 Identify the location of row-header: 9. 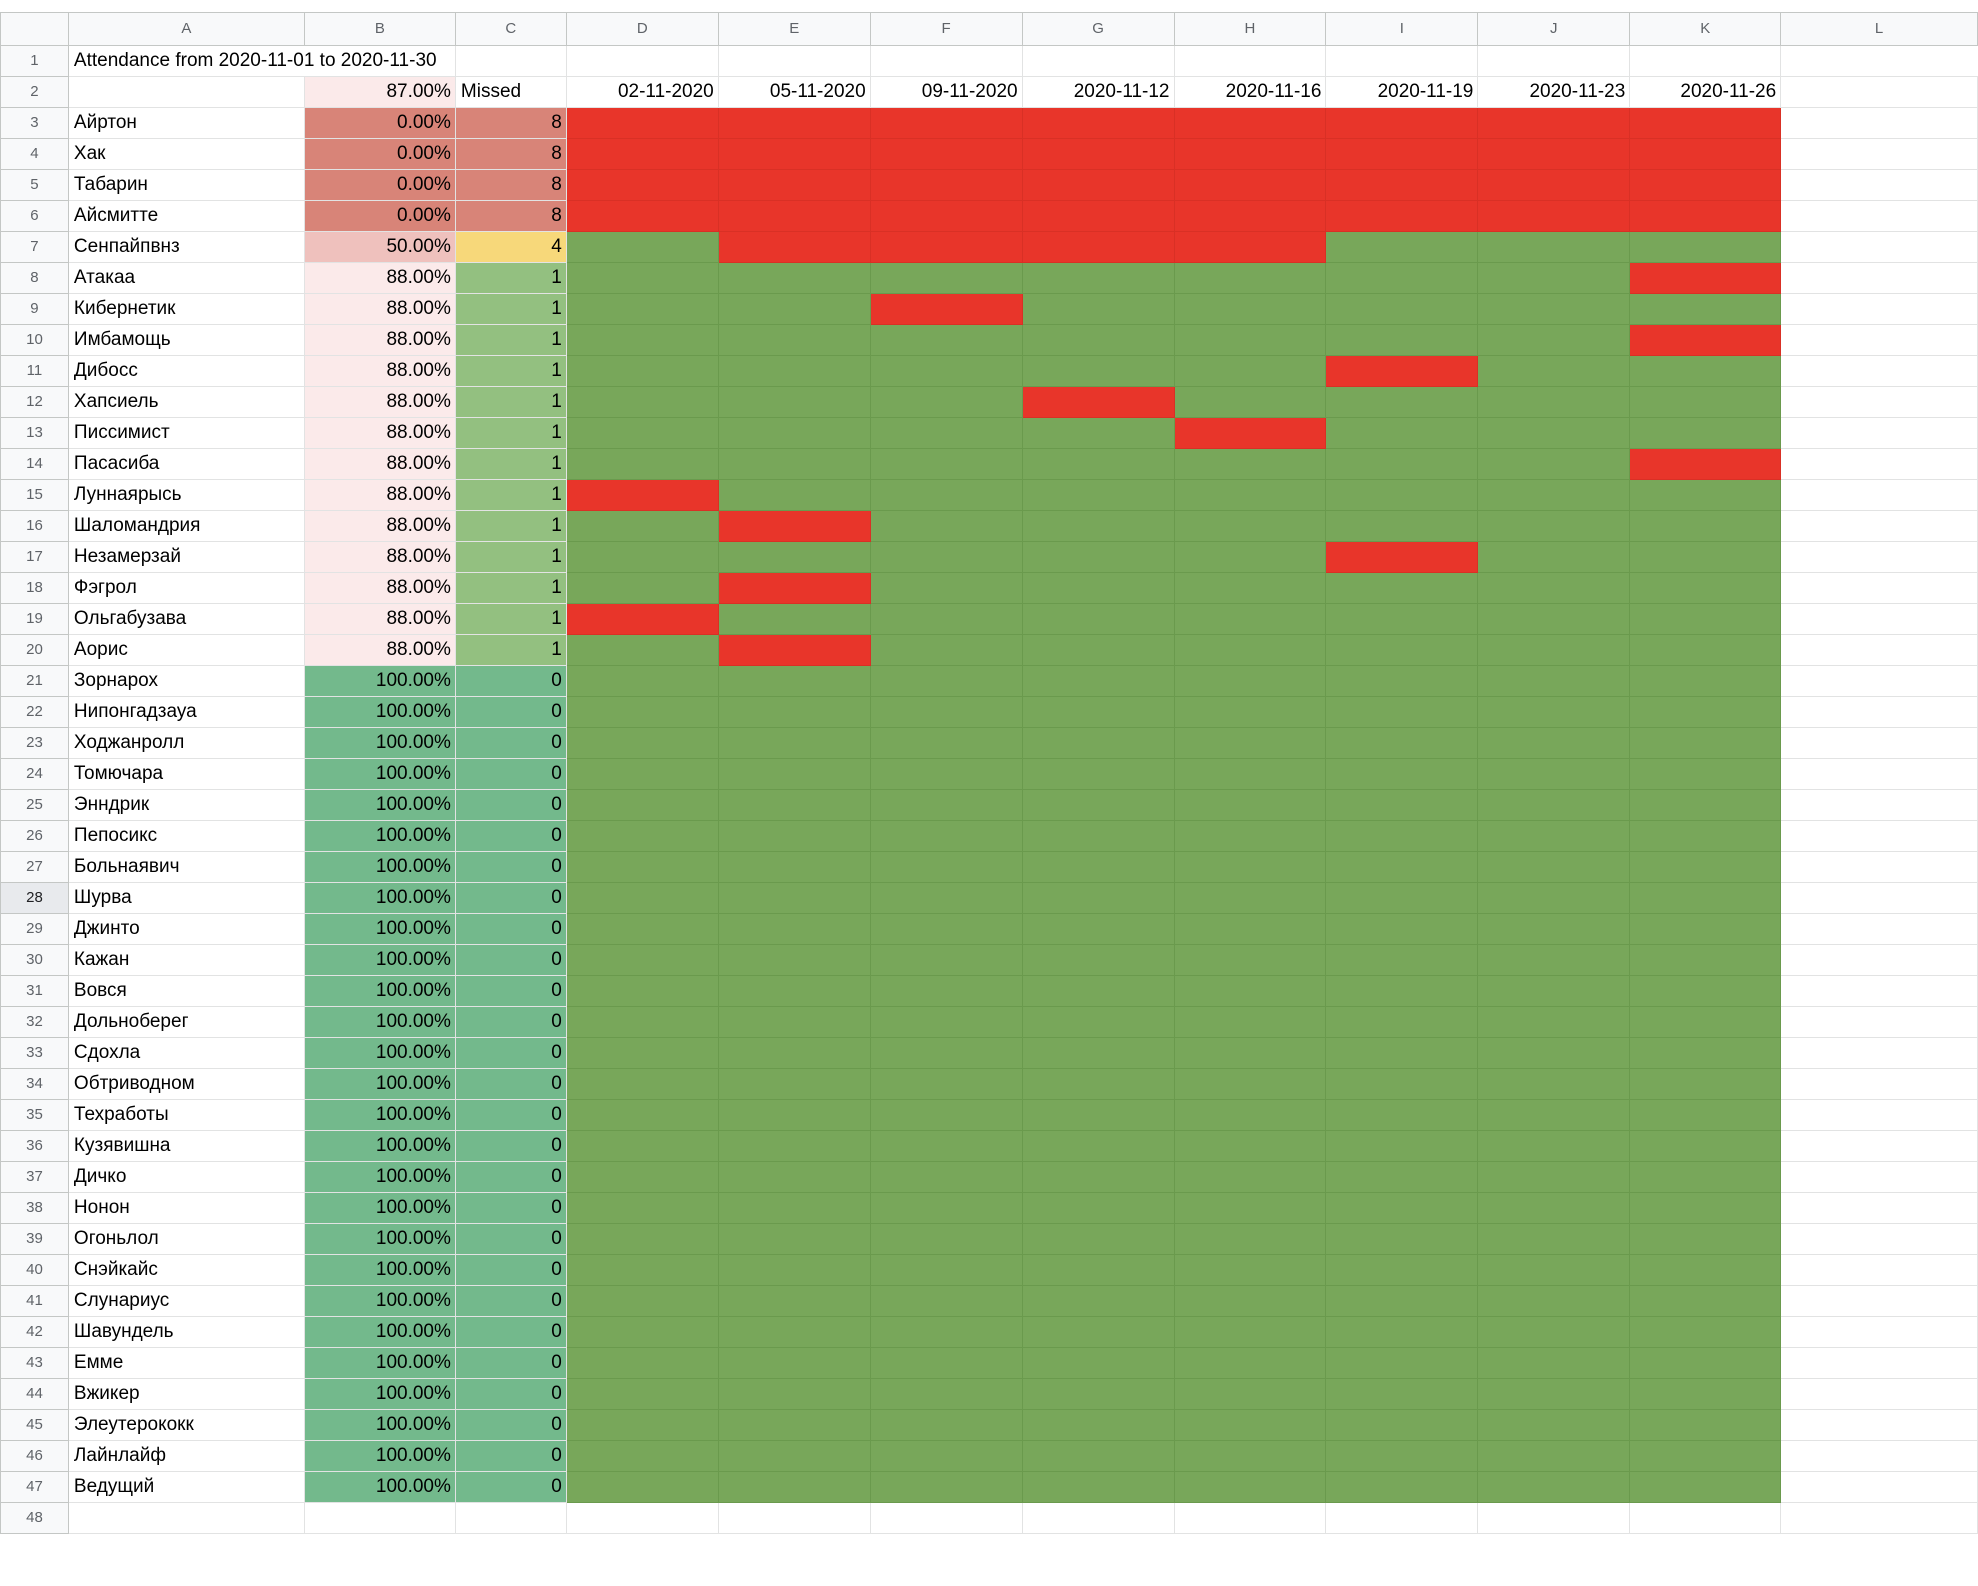
(34, 309).